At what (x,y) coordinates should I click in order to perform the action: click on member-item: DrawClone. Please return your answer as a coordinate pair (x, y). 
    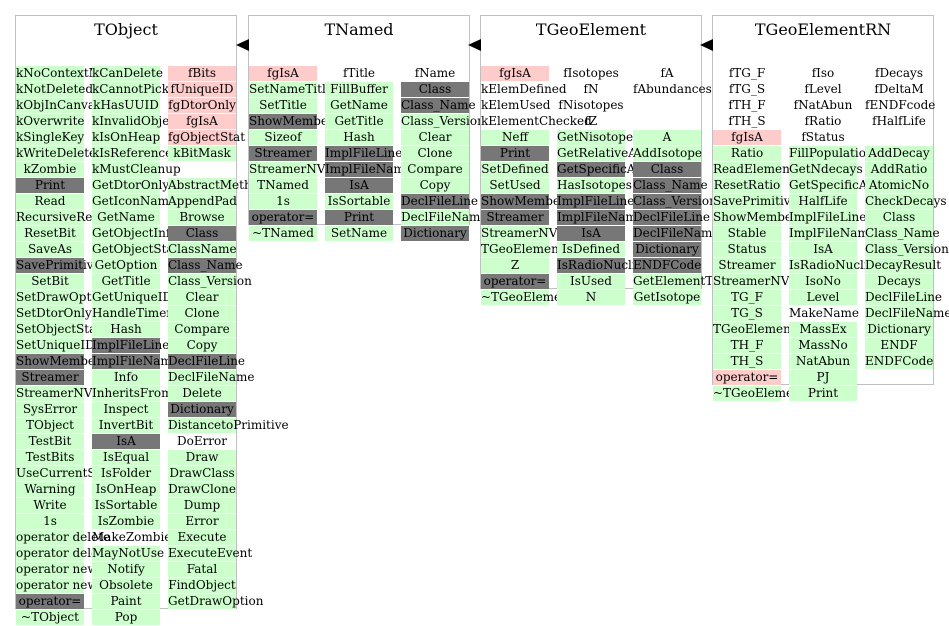
    Looking at the image, I should click on (202, 489).